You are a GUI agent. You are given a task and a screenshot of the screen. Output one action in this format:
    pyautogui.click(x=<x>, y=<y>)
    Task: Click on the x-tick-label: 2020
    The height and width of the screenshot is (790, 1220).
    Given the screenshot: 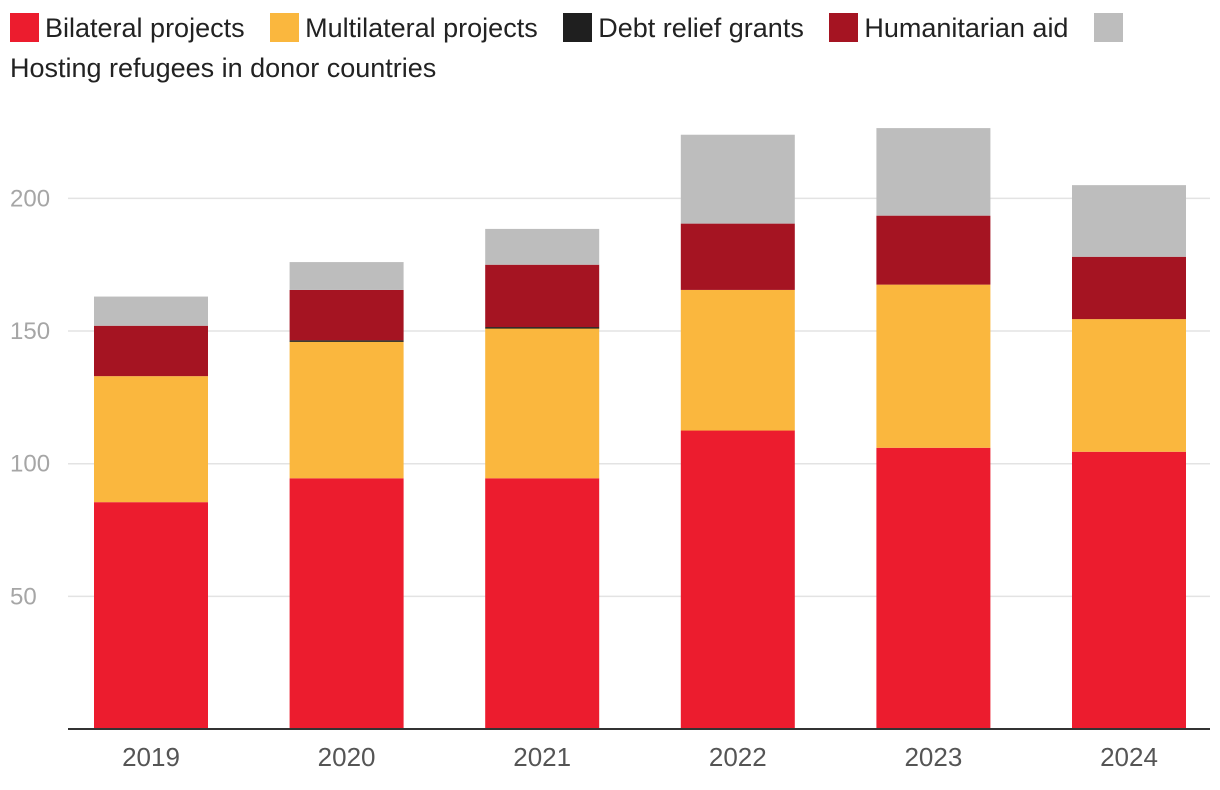 What is the action you would take?
    pyautogui.click(x=347, y=757)
    